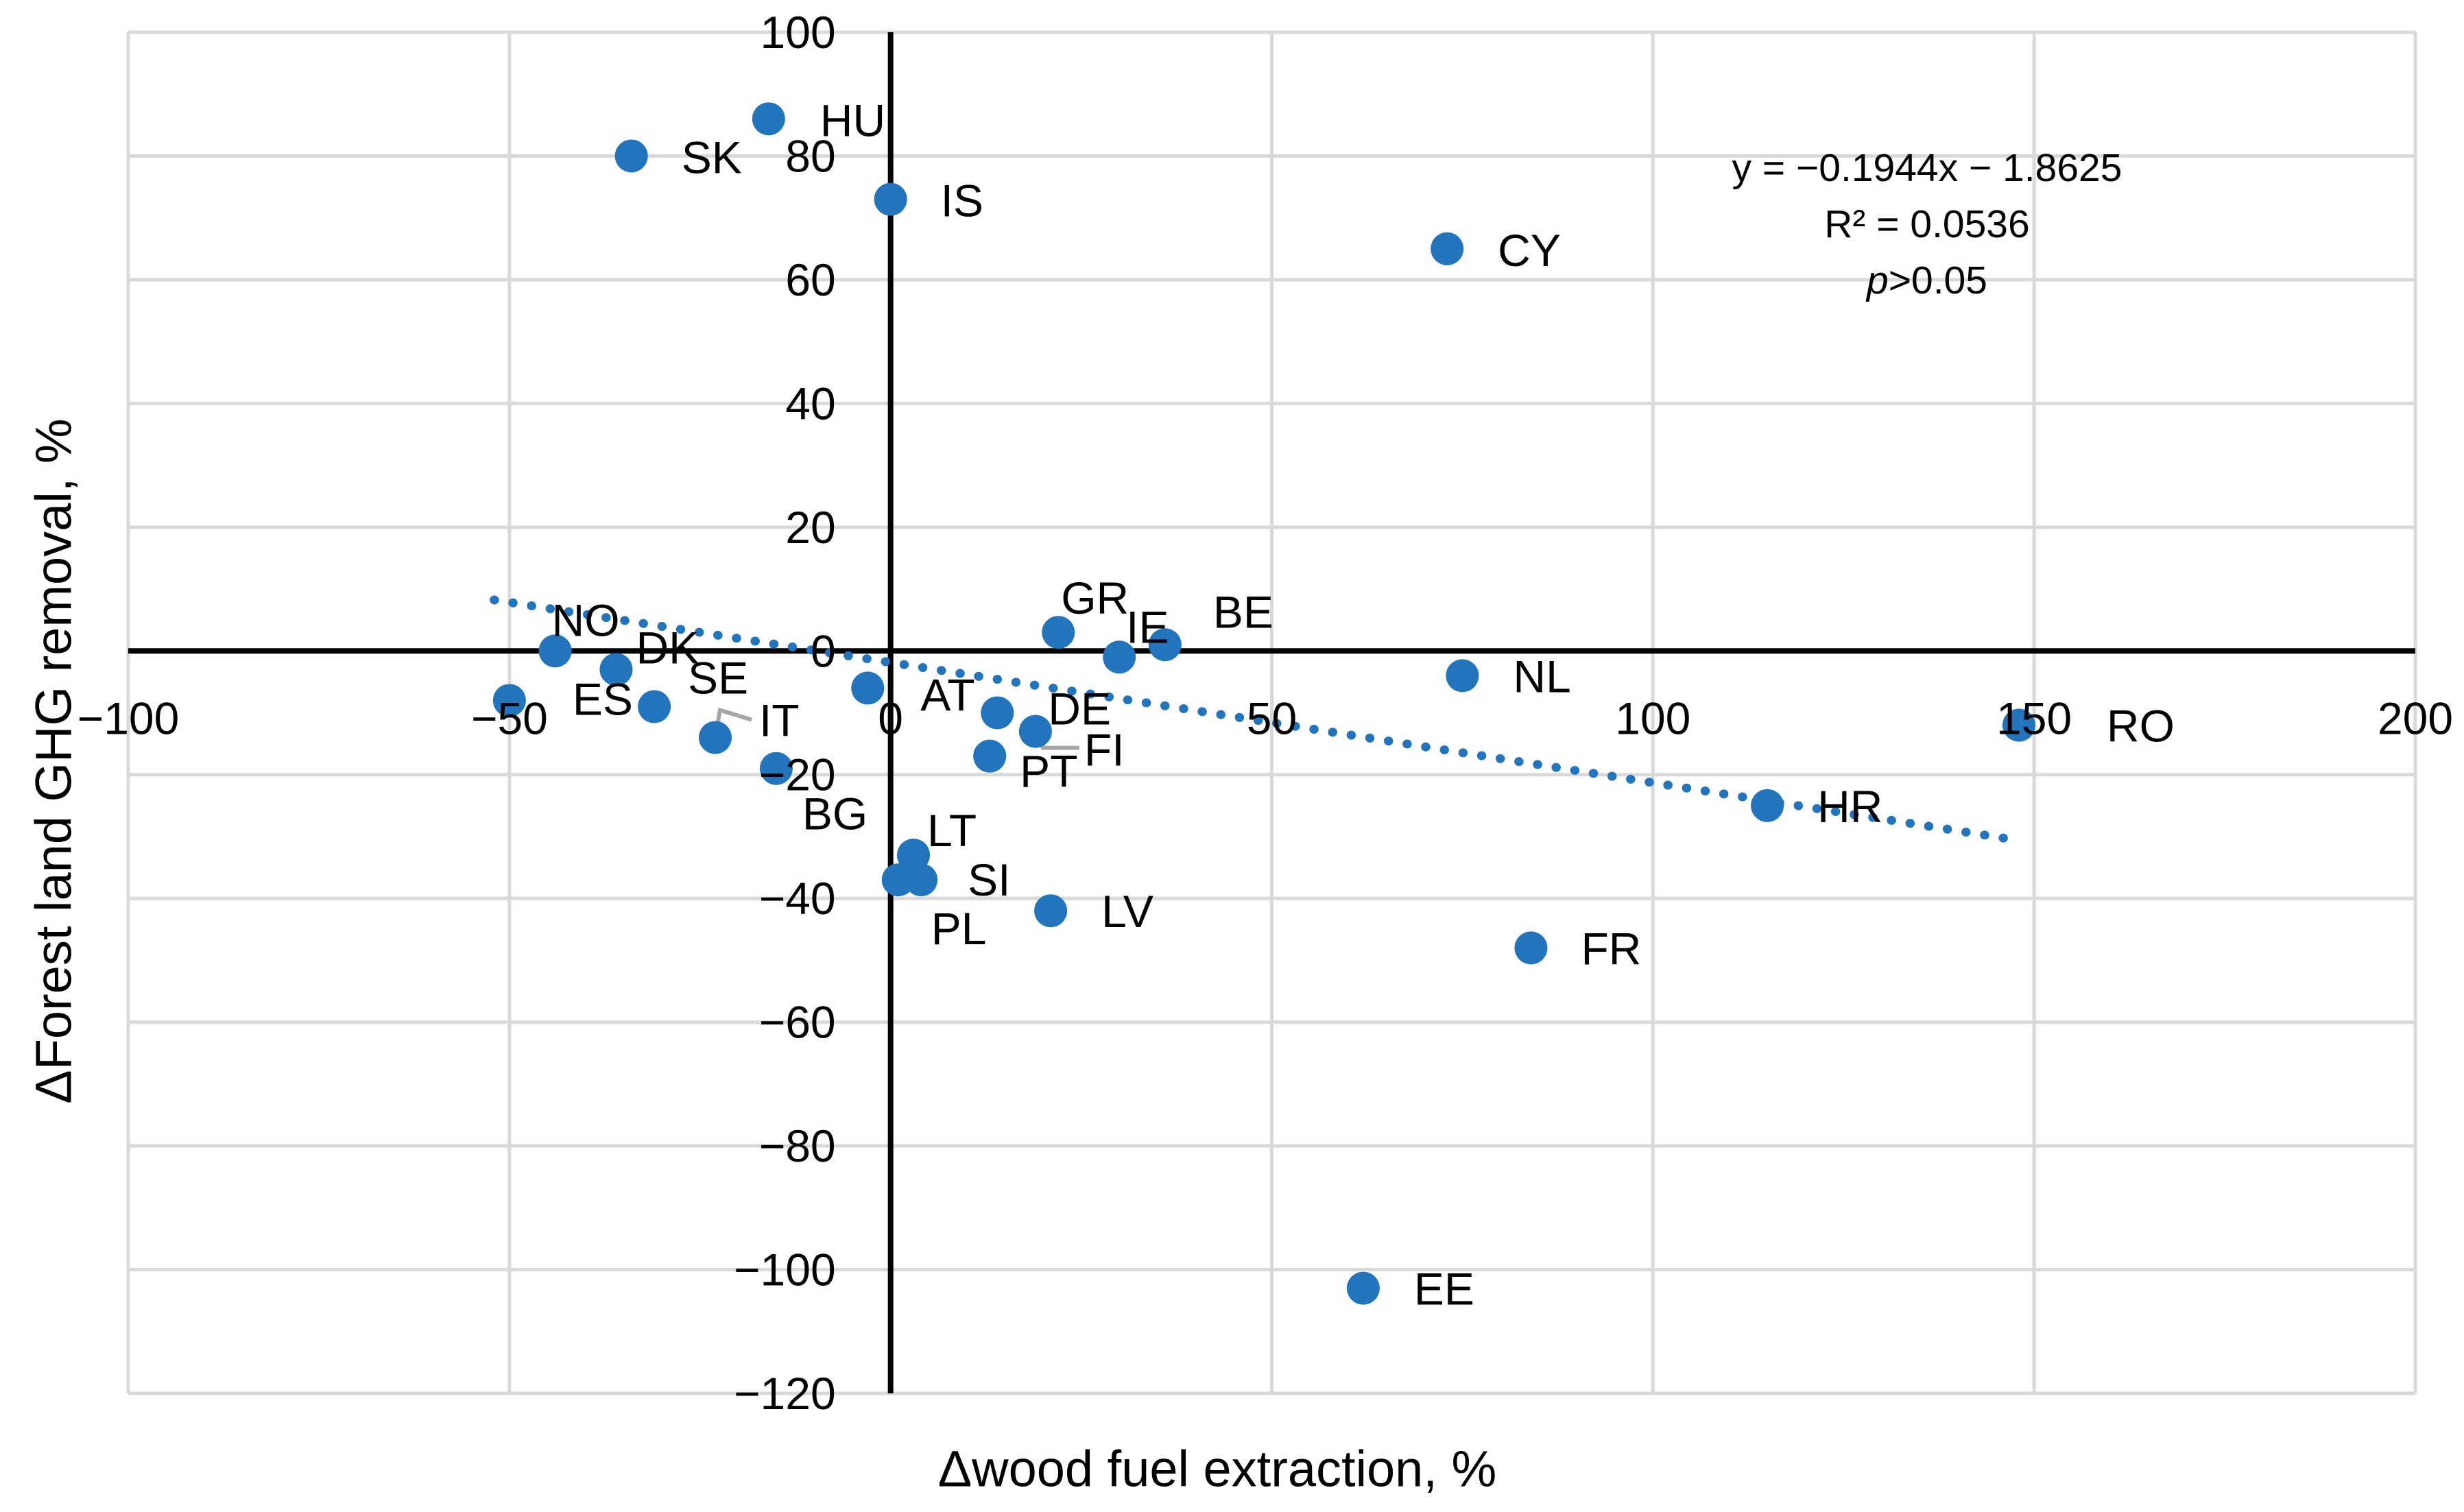 This screenshot has height=1512, width=2464. Describe the element at coordinates (823, 650) in the screenshot. I see `y-tick-0: 0` at that location.